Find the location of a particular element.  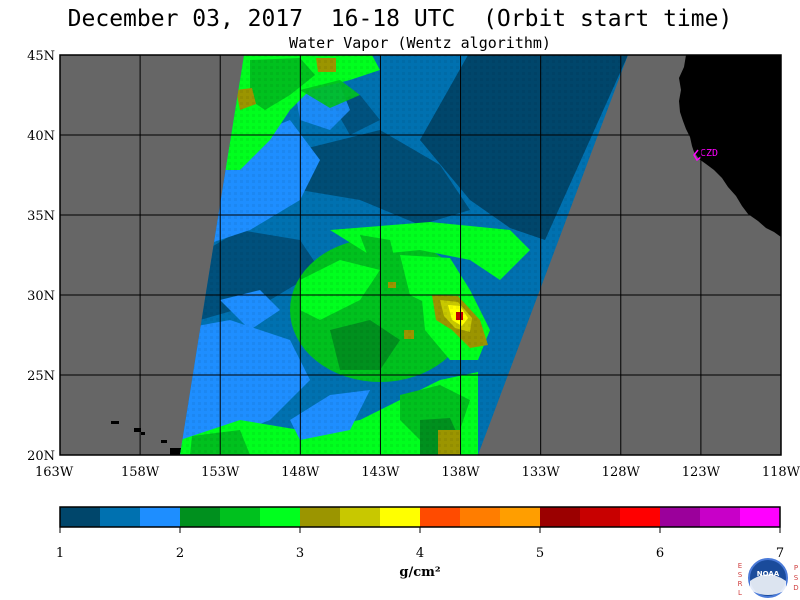

colorbar-unit-label: g/cm² is located at coordinates (419, 572).